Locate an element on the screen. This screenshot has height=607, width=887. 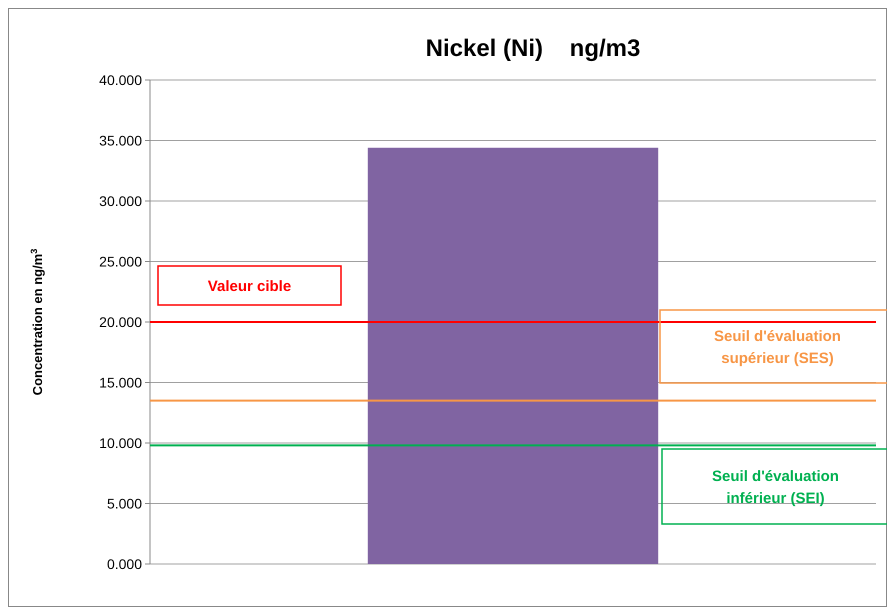
y-tick-label: 40.000 is located at coordinates (120, 80).